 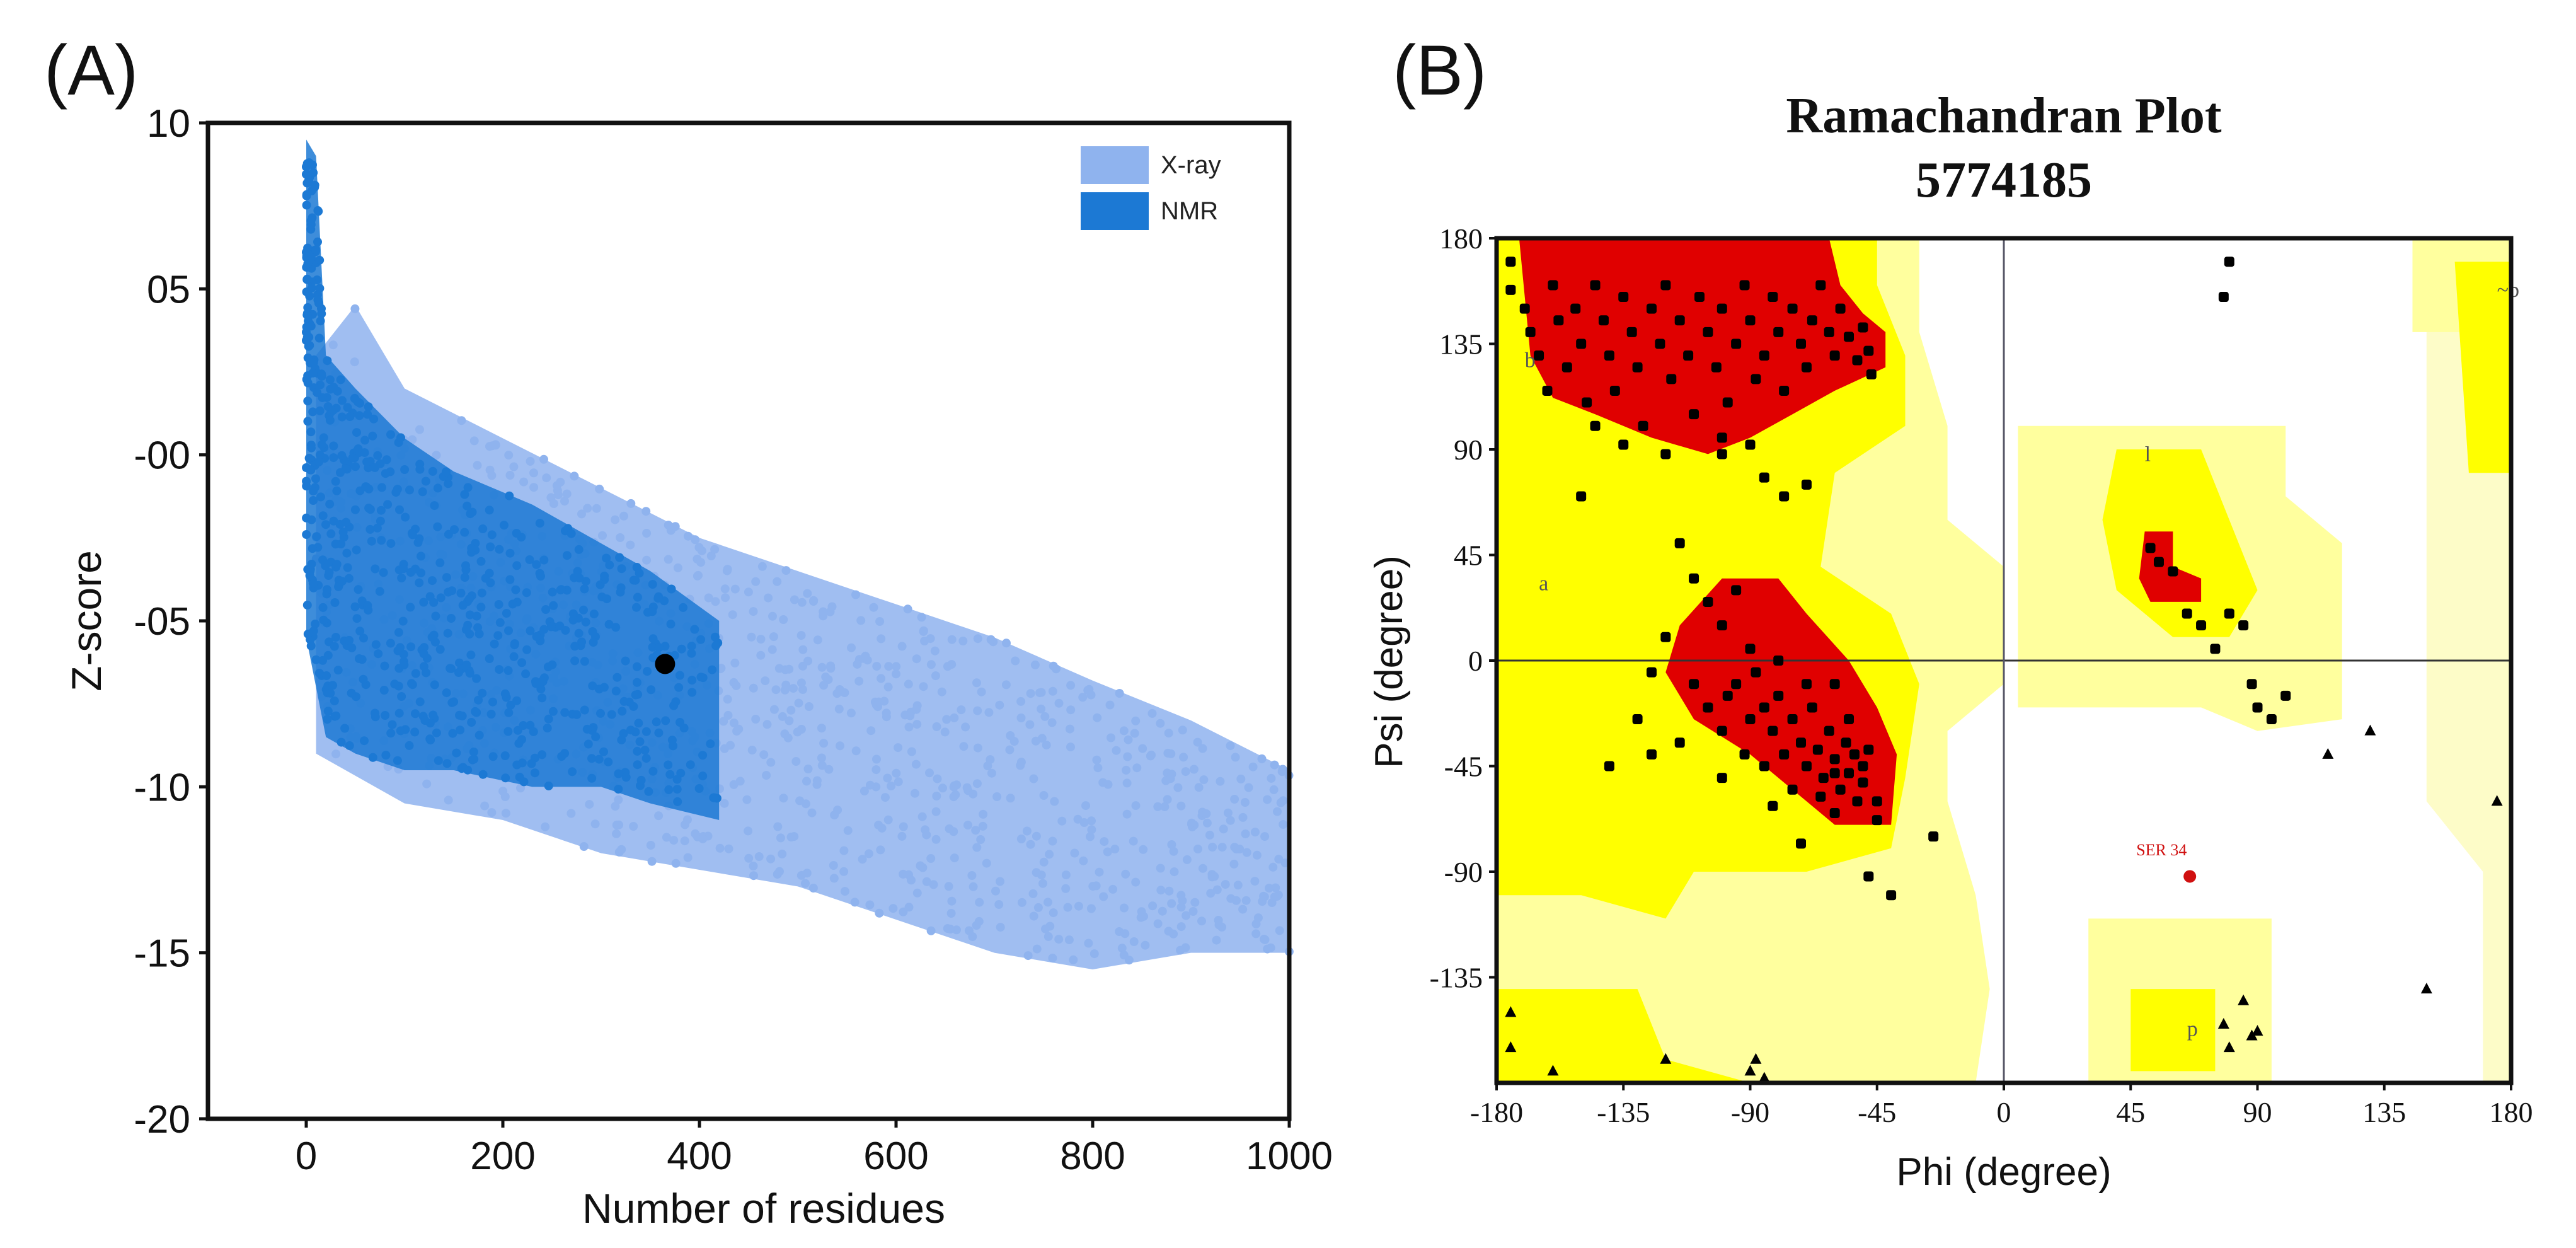 What do you see at coordinates (1389, 661) in the screenshot?
I see `panel-b-y-axis-label: Psi (degree)` at bounding box center [1389, 661].